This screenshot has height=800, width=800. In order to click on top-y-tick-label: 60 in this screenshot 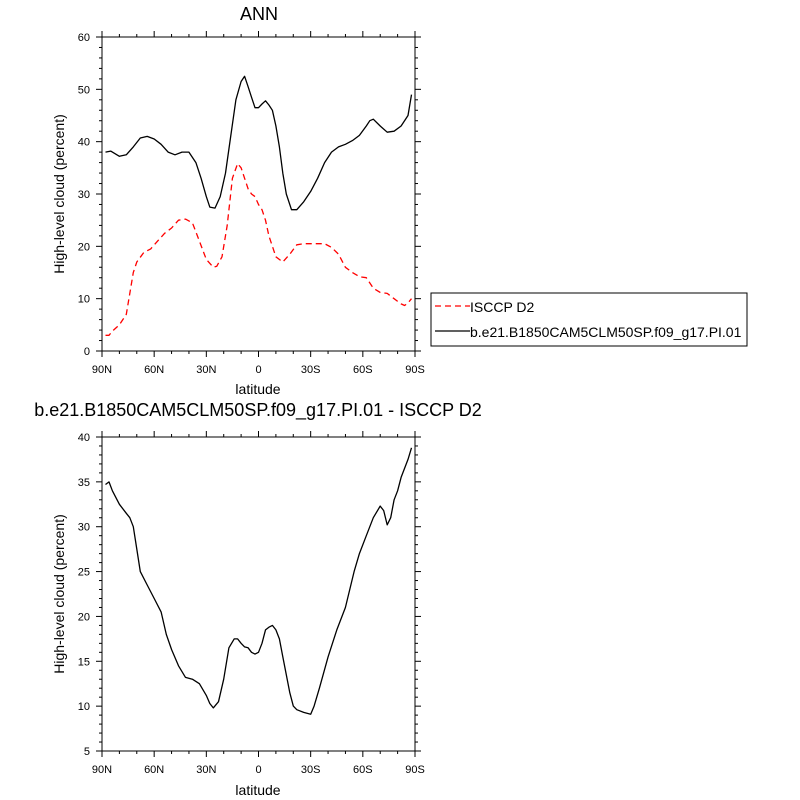, I will do `click(84, 38)`.